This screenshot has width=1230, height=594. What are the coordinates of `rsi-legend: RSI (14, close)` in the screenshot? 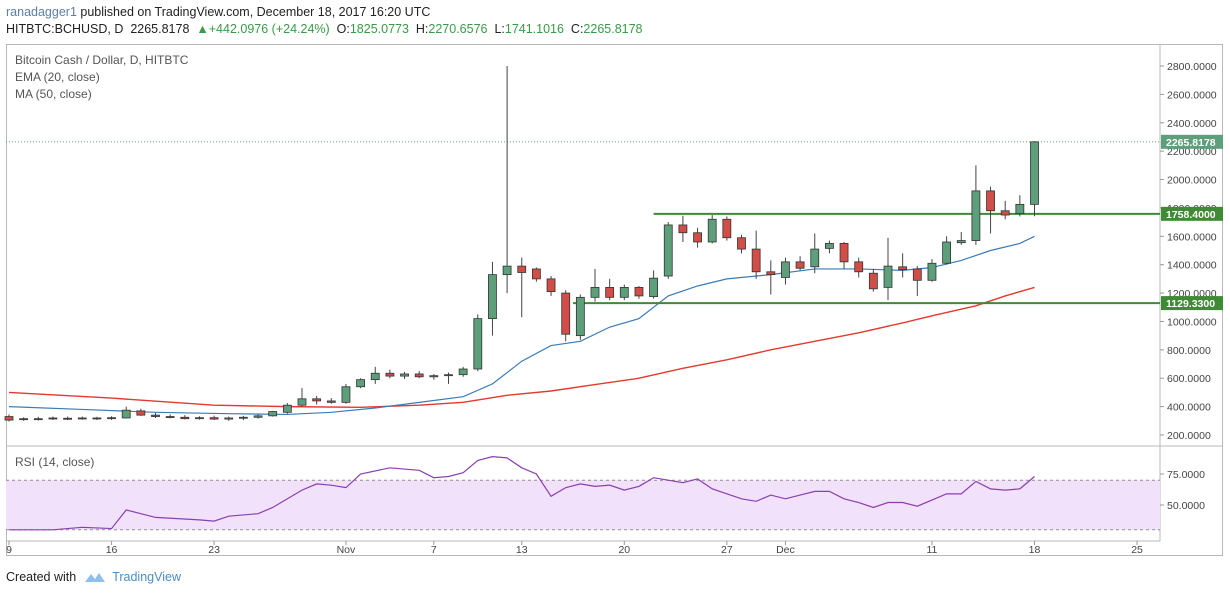 It's located at (55, 462).